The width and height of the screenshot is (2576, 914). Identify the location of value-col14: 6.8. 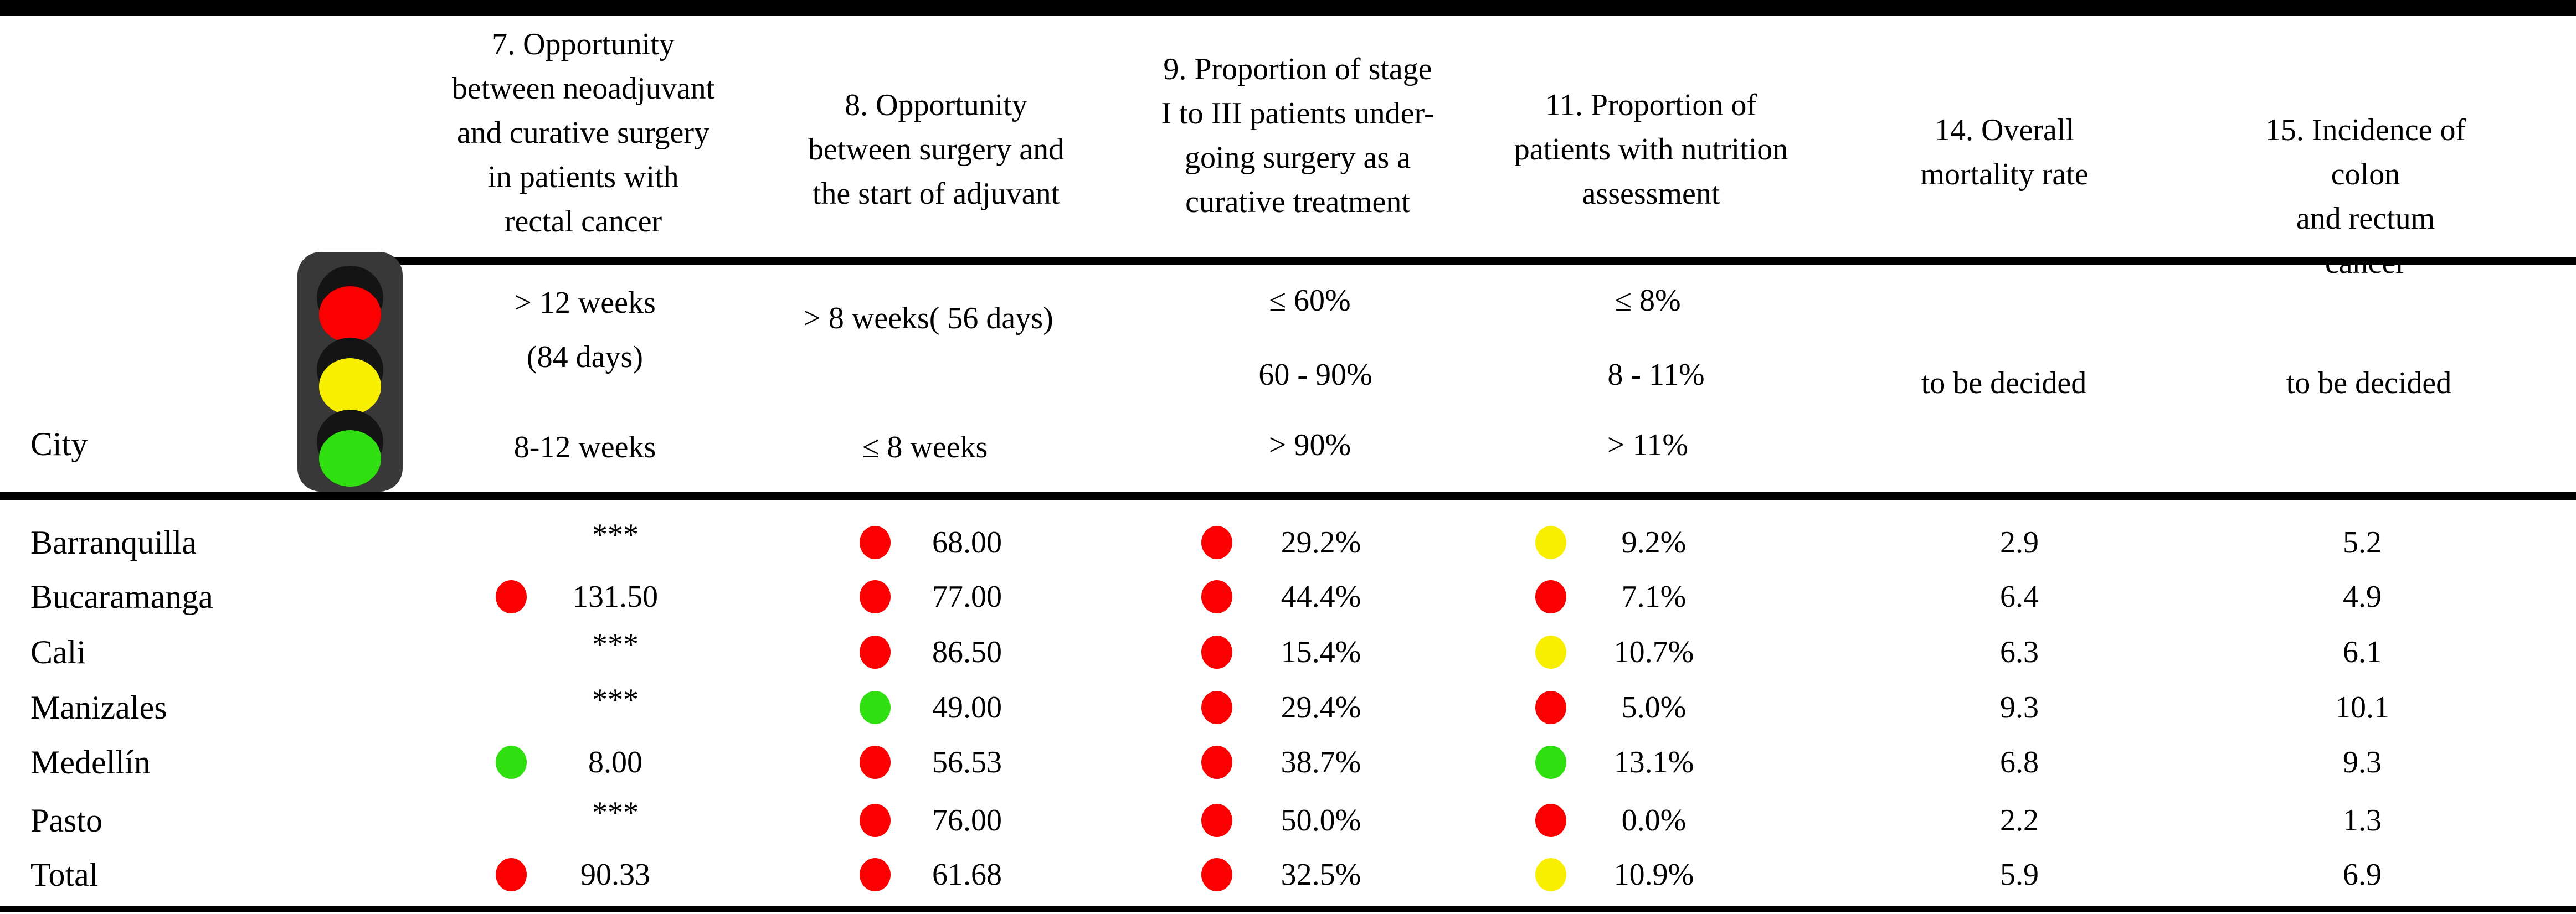
(2019, 762).